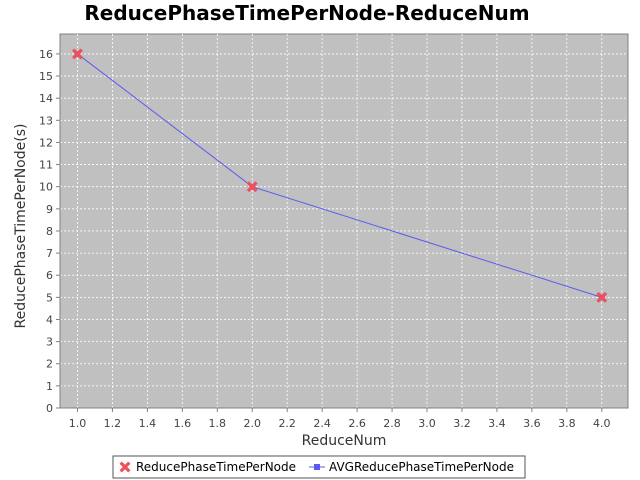 This screenshot has height=480, width=640. Describe the element at coordinates (322, 423) in the screenshot. I see `x-tick-label: 2.4` at that location.